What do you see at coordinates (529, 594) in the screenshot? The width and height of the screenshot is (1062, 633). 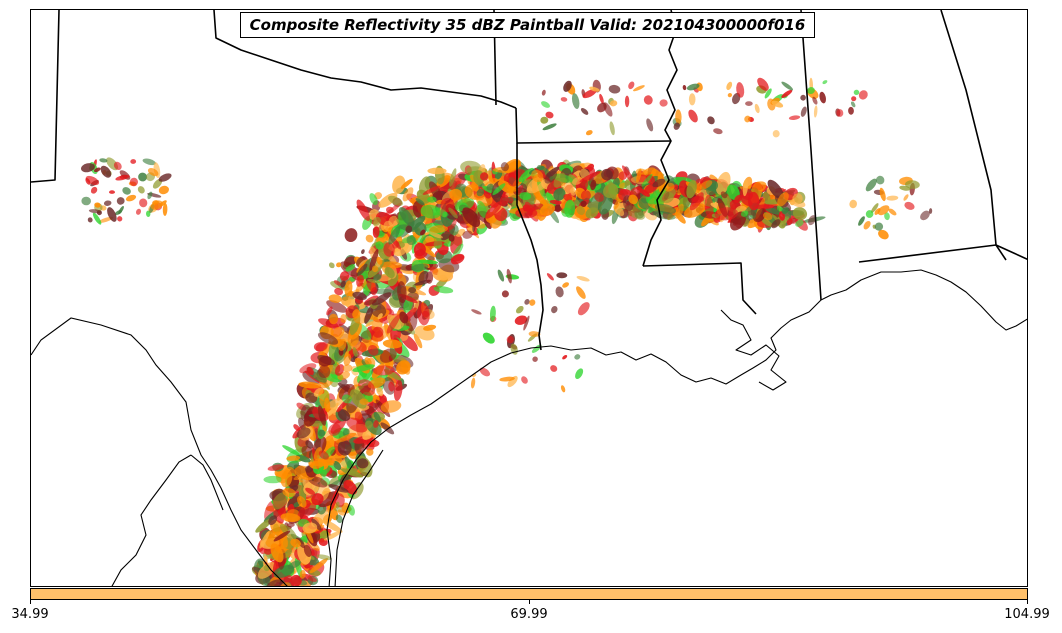 I see `colorbar` at bounding box center [529, 594].